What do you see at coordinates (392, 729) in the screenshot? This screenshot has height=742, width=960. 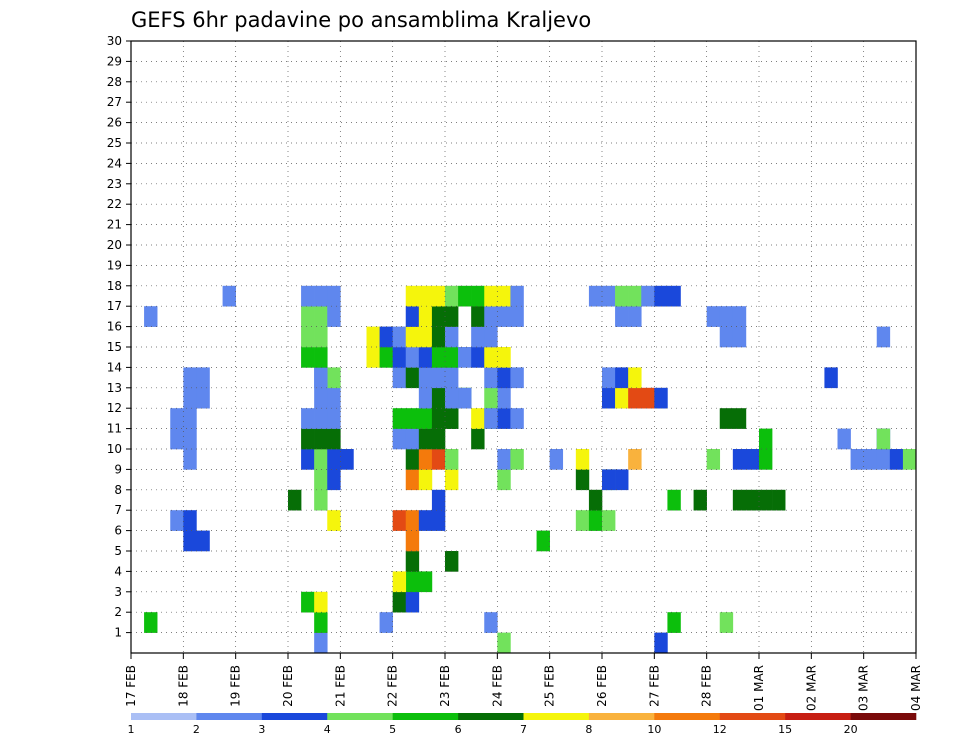 I see `colorbar-label: 5` at bounding box center [392, 729].